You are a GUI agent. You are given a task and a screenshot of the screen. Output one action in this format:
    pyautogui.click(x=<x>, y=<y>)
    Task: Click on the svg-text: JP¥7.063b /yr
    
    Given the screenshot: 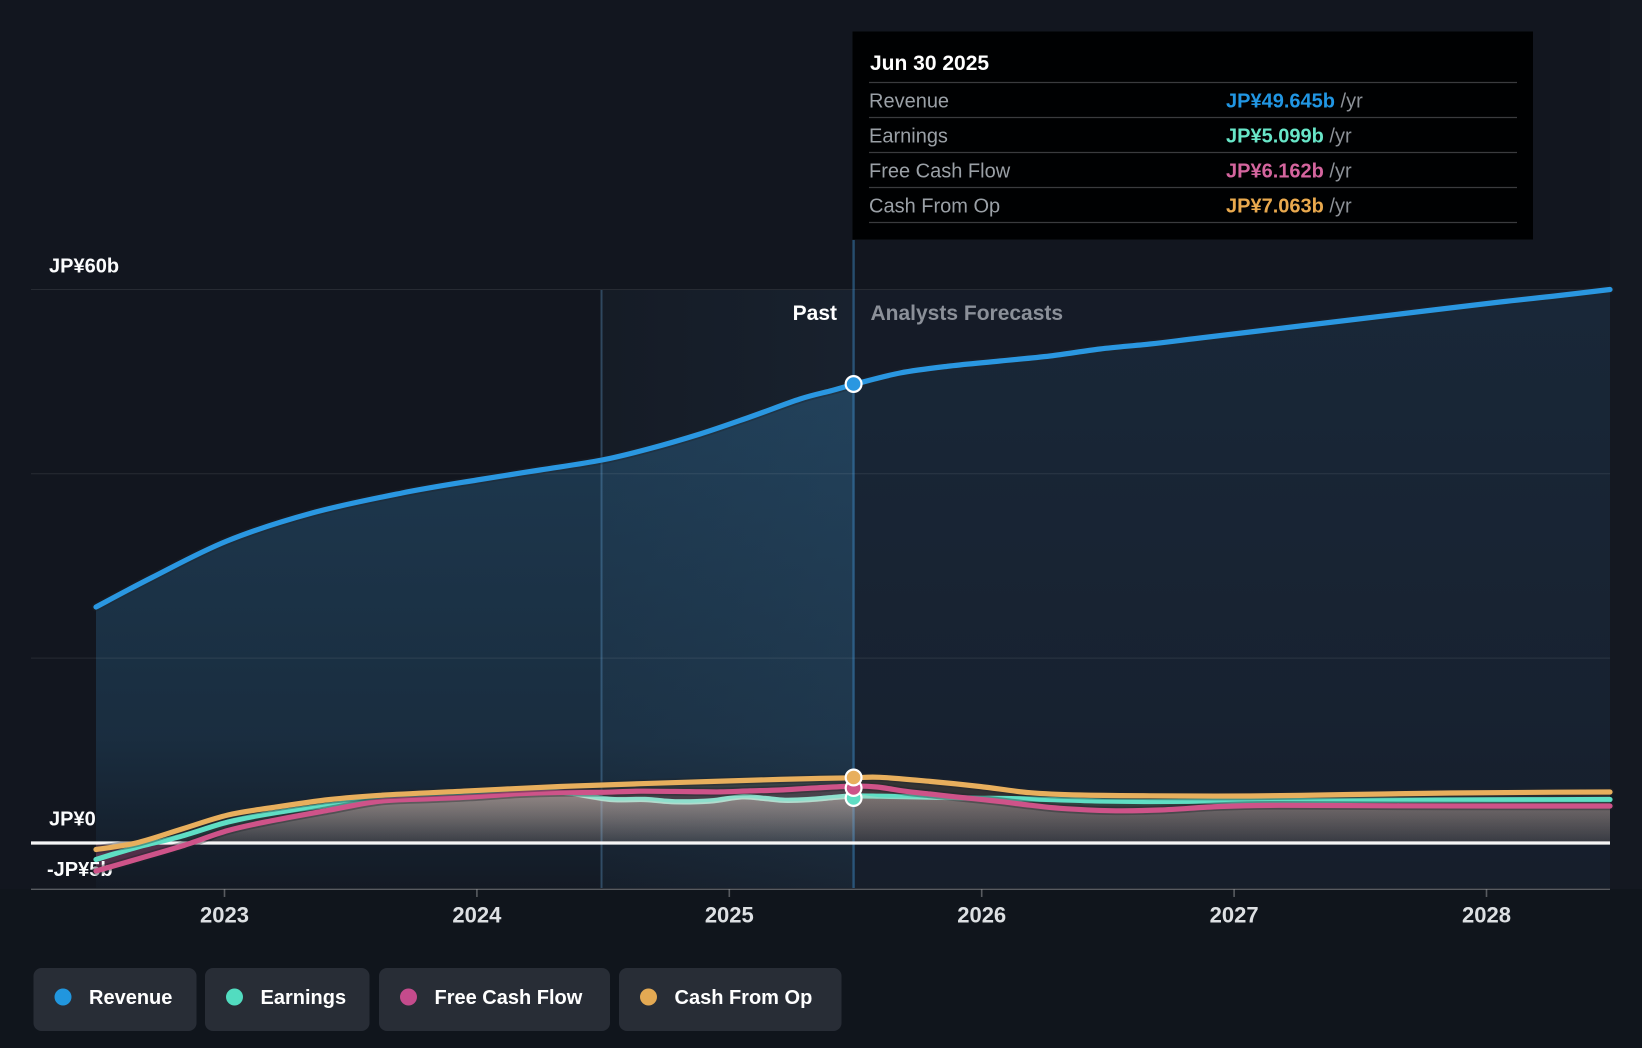 What is the action you would take?
    pyautogui.click(x=1289, y=207)
    